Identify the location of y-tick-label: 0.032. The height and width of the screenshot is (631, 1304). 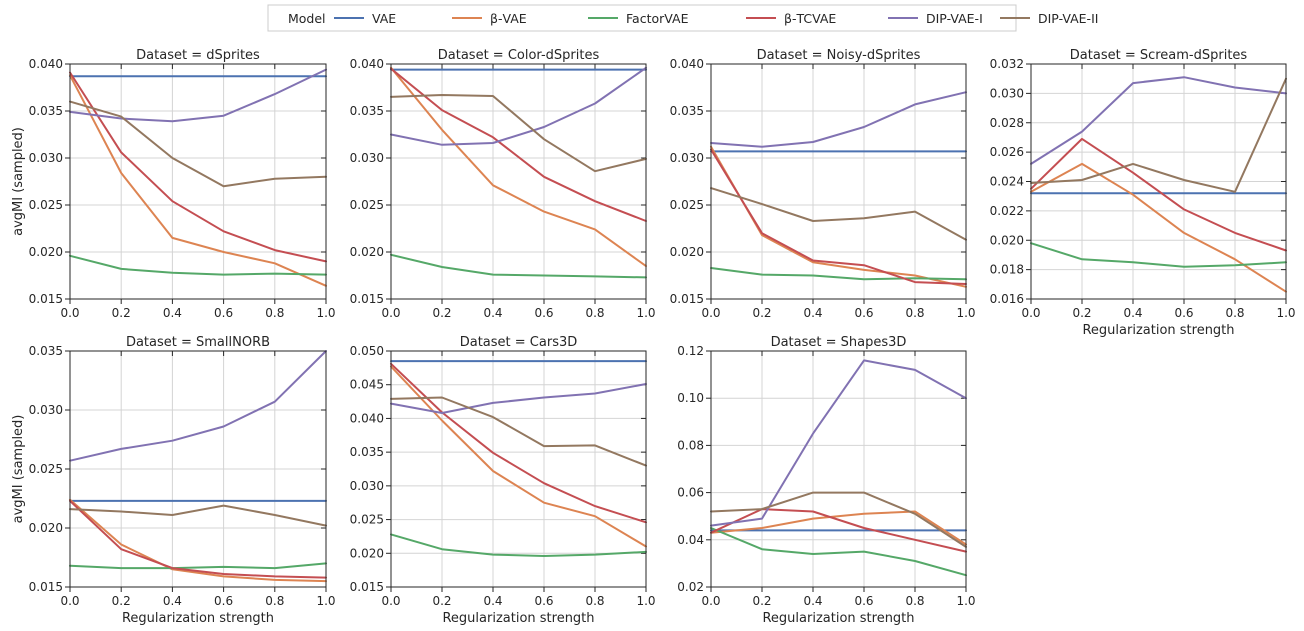
(1007, 64).